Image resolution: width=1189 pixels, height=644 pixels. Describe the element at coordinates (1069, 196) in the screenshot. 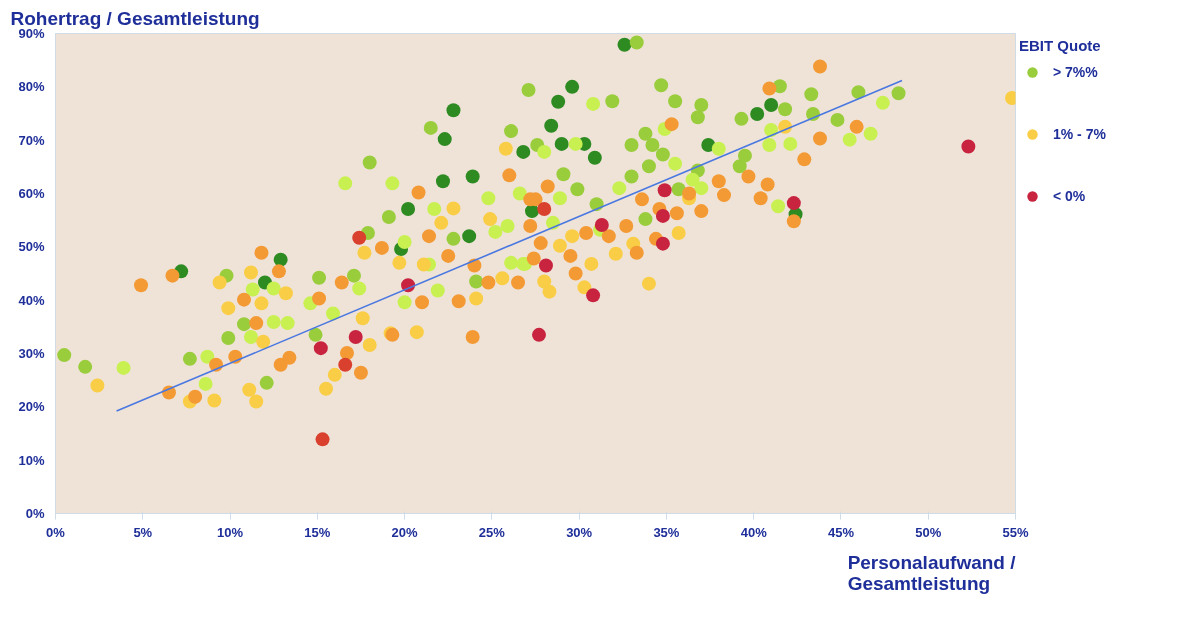

I see `legend-label: < 0%` at that location.